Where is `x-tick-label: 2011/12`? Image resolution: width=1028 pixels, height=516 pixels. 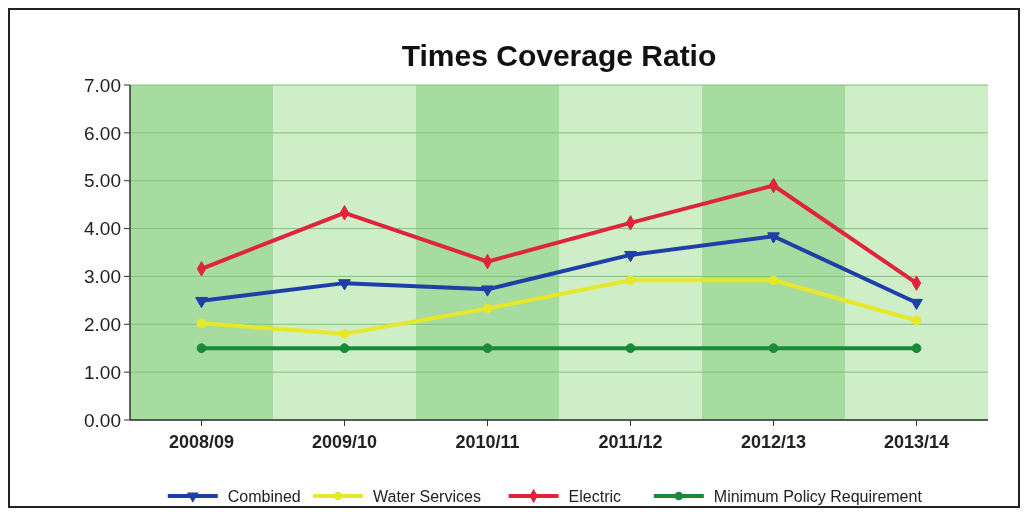 x-tick-label: 2011/12 is located at coordinates (630, 442).